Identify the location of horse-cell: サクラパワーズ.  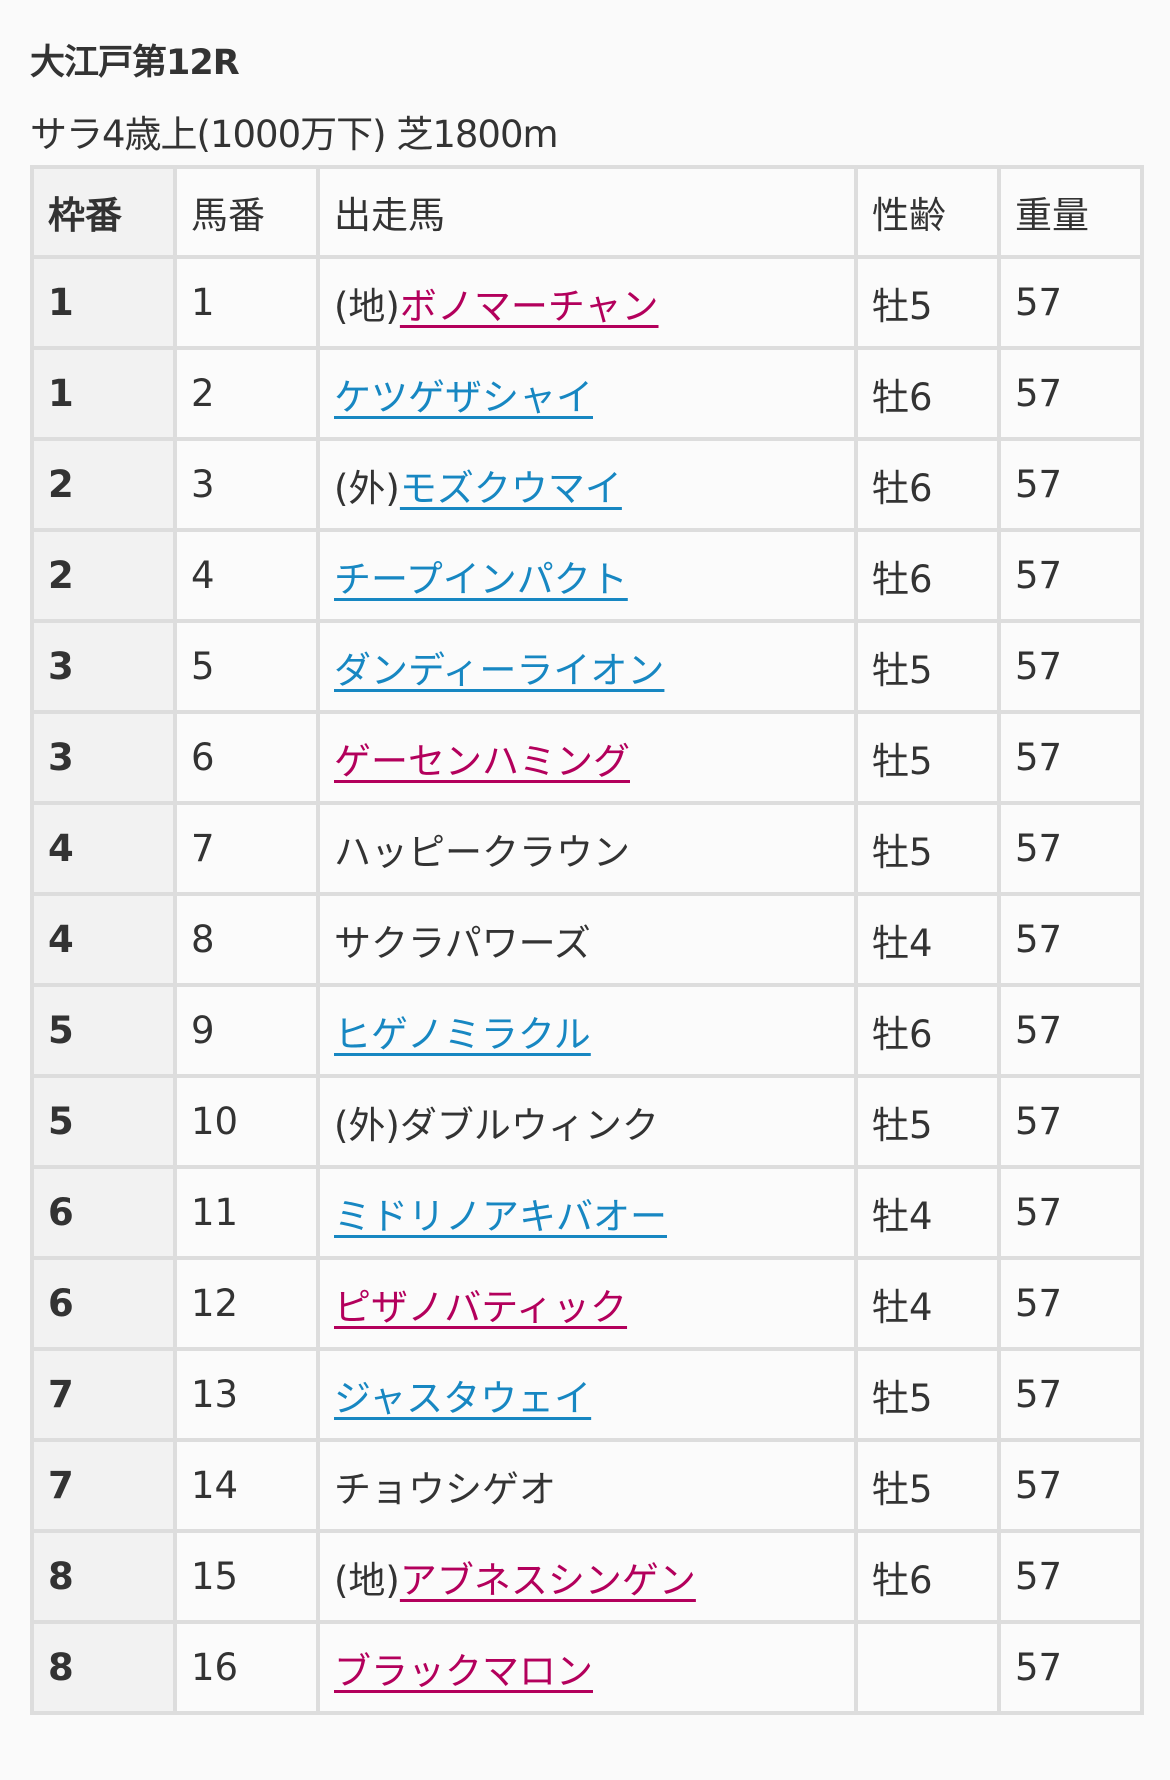
(587, 939).